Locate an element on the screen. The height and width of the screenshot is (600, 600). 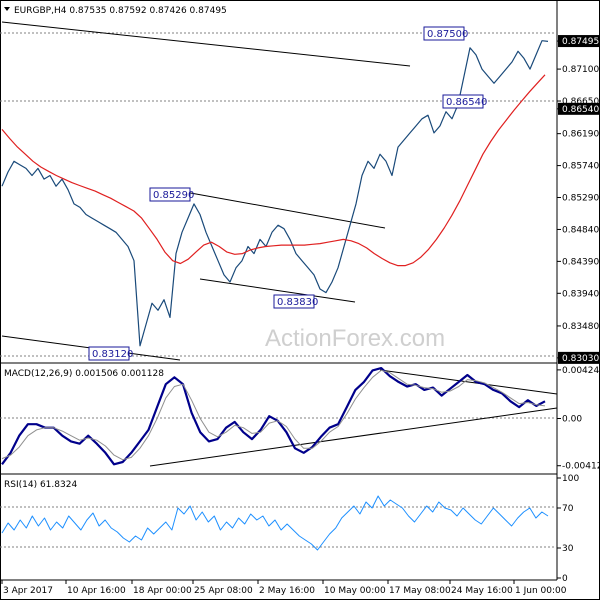
x-tick-label: 17 May 08:00 is located at coordinates (420, 591).